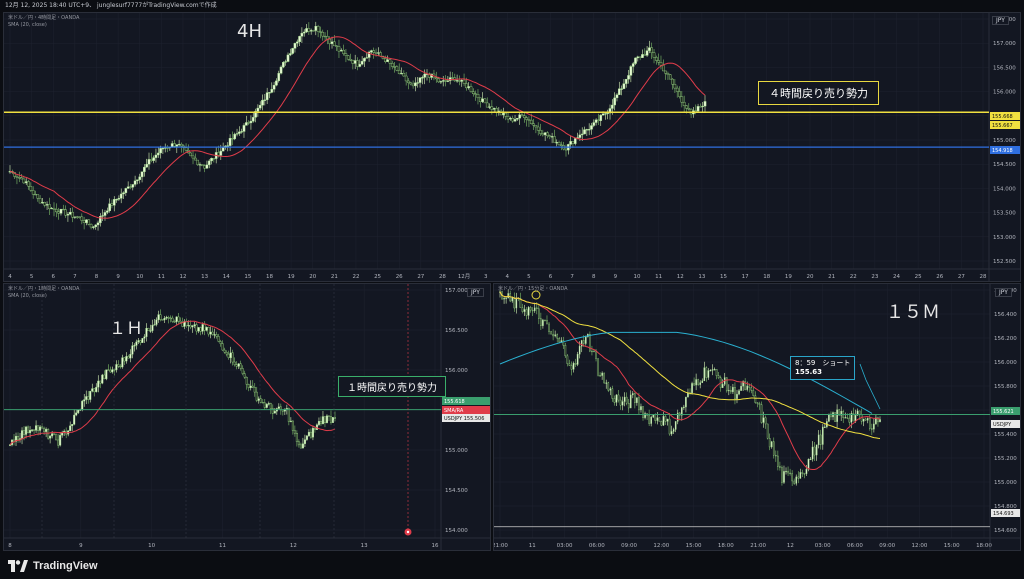 This screenshot has height=579, width=1024. I want to click on annotation-1h: １時間戻り売り勢力, so click(392, 386).